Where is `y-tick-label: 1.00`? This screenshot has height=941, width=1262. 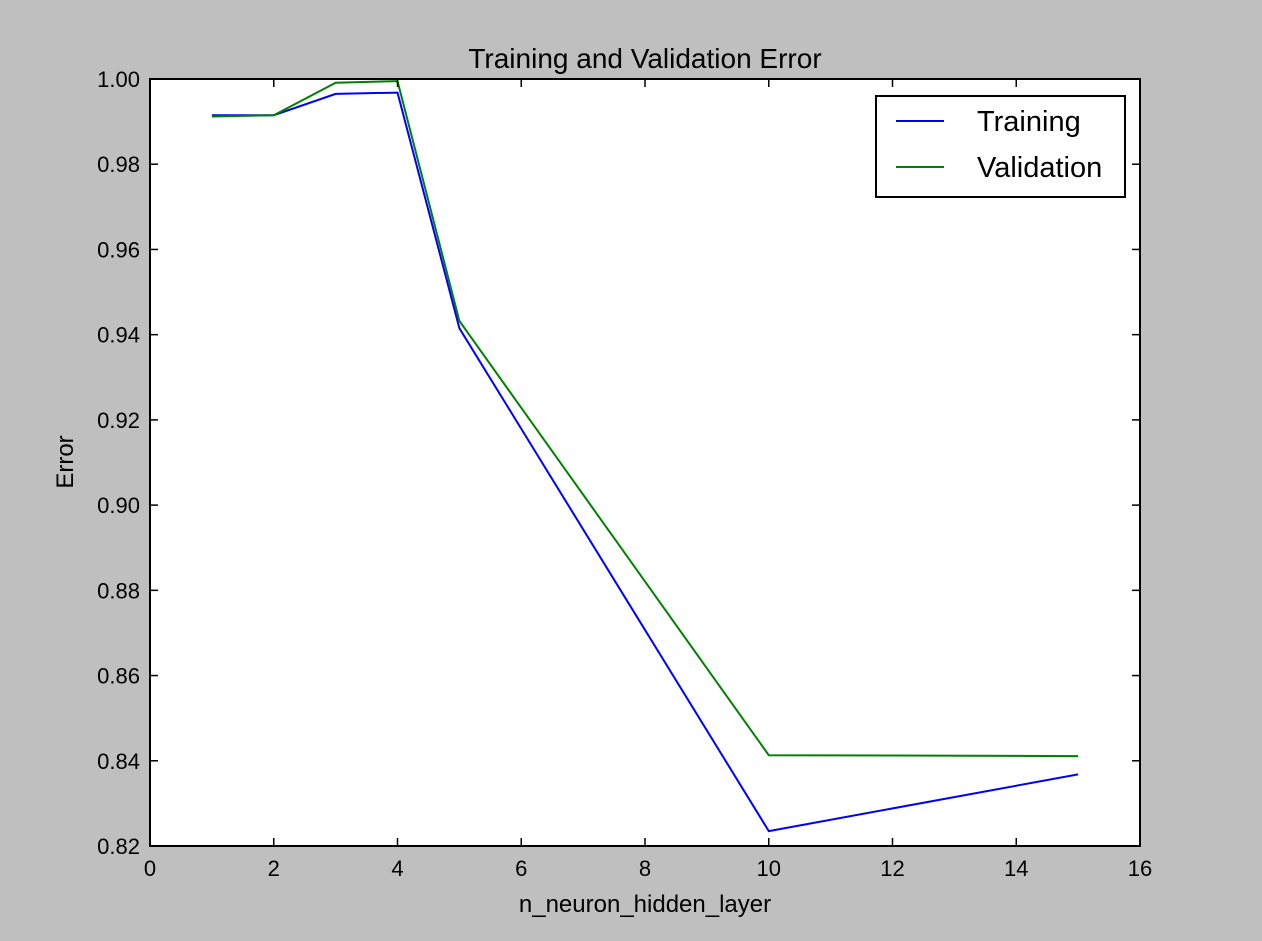
y-tick-label: 1.00 is located at coordinates (118, 79).